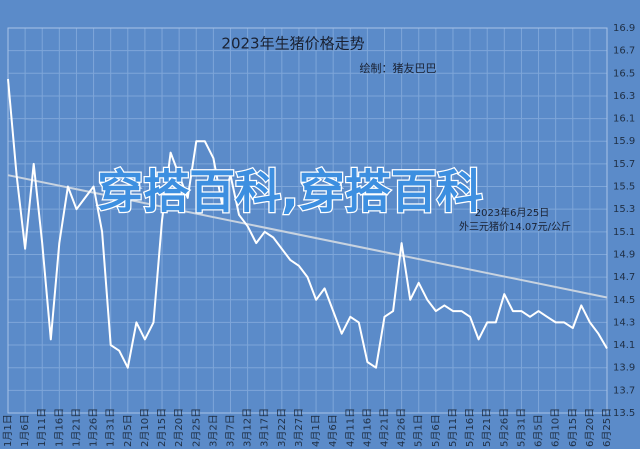 This screenshot has height=449, width=640. Describe the element at coordinates (624, 368) in the screenshot. I see `y-tick-label: 13.9` at that location.